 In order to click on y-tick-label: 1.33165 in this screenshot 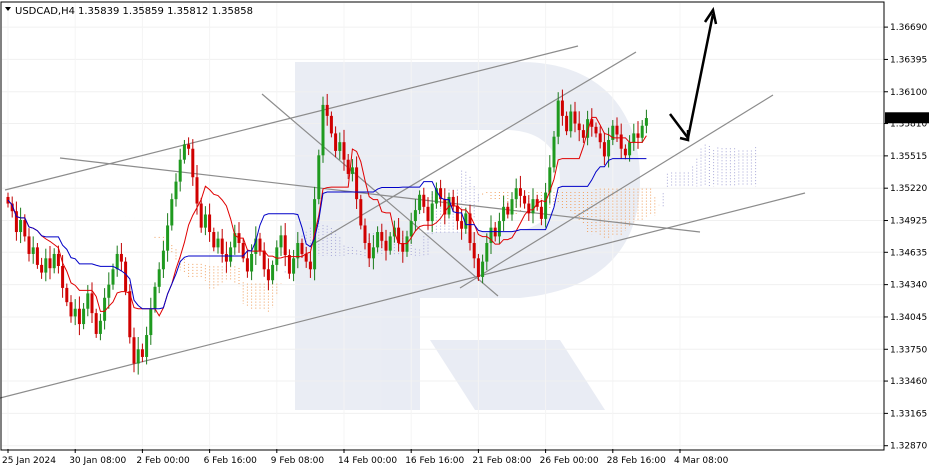, I will do `click(908, 414)`.